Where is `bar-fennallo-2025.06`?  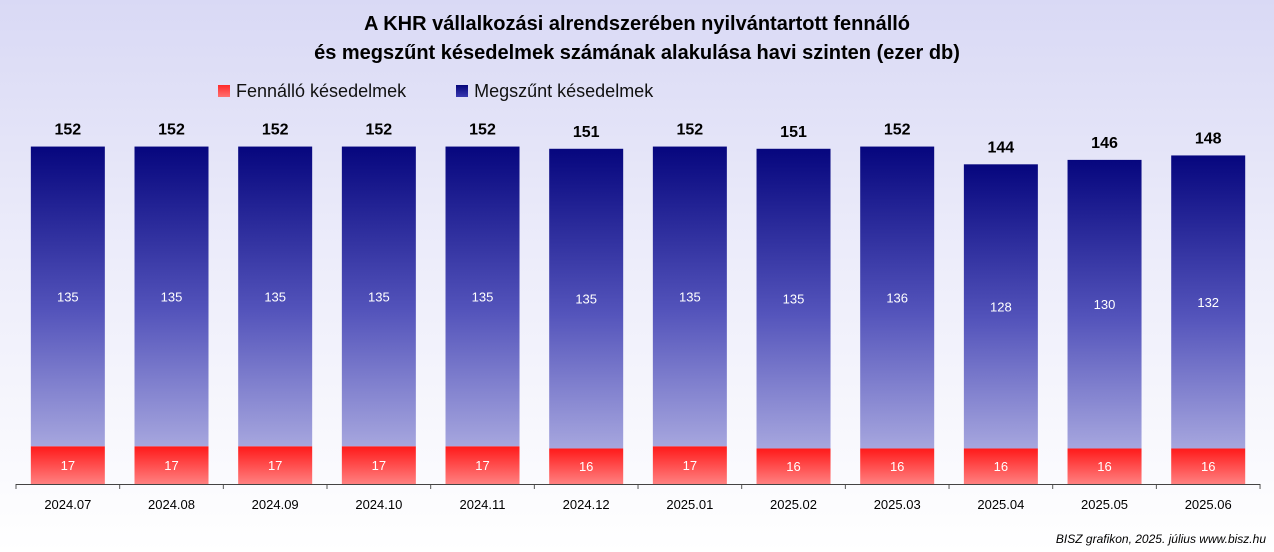
bar-fennallo-2025.06 is located at coordinates (1208, 466).